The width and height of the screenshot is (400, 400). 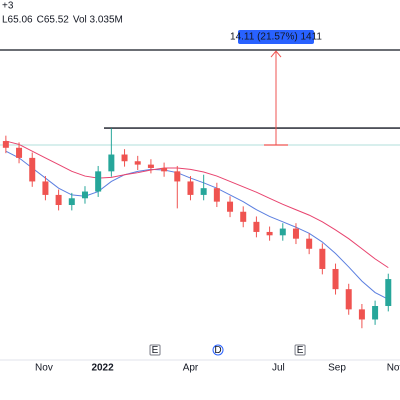 I want to click on measure-label-box, so click(x=276, y=37).